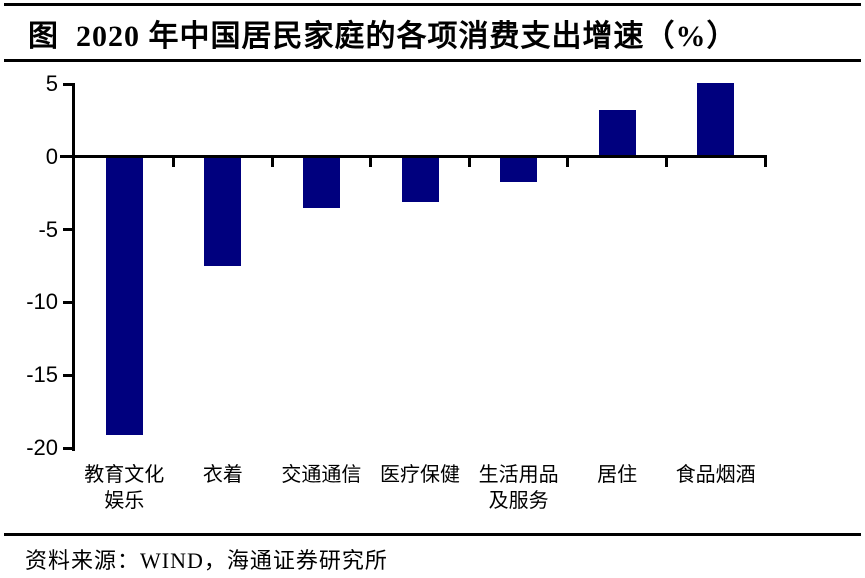  I want to click on bar-交通通信, so click(321, 182).